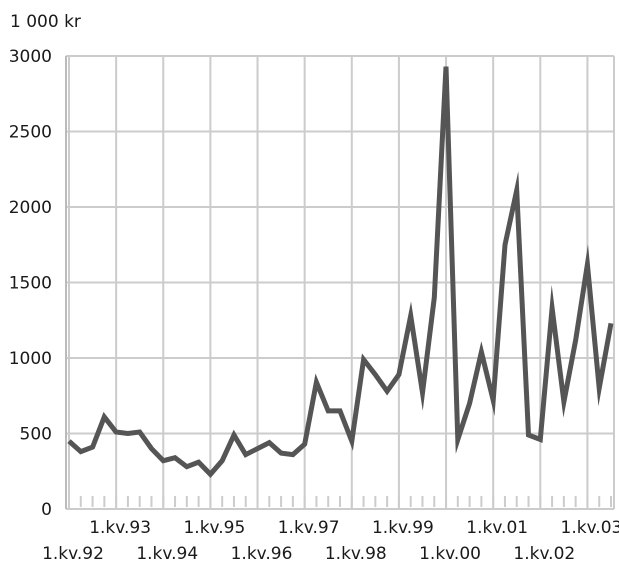  Describe the element at coordinates (45, 22) in the screenshot. I see `unit-label: 1 000 kr` at that location.